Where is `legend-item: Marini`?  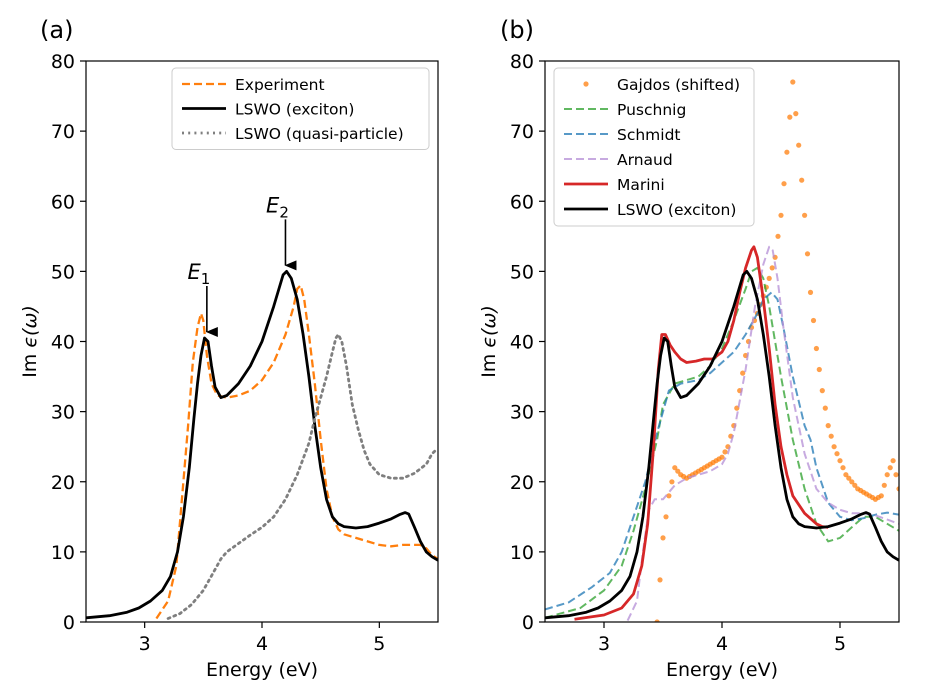 legend-item: Marini is located at coordinates (614, 185).